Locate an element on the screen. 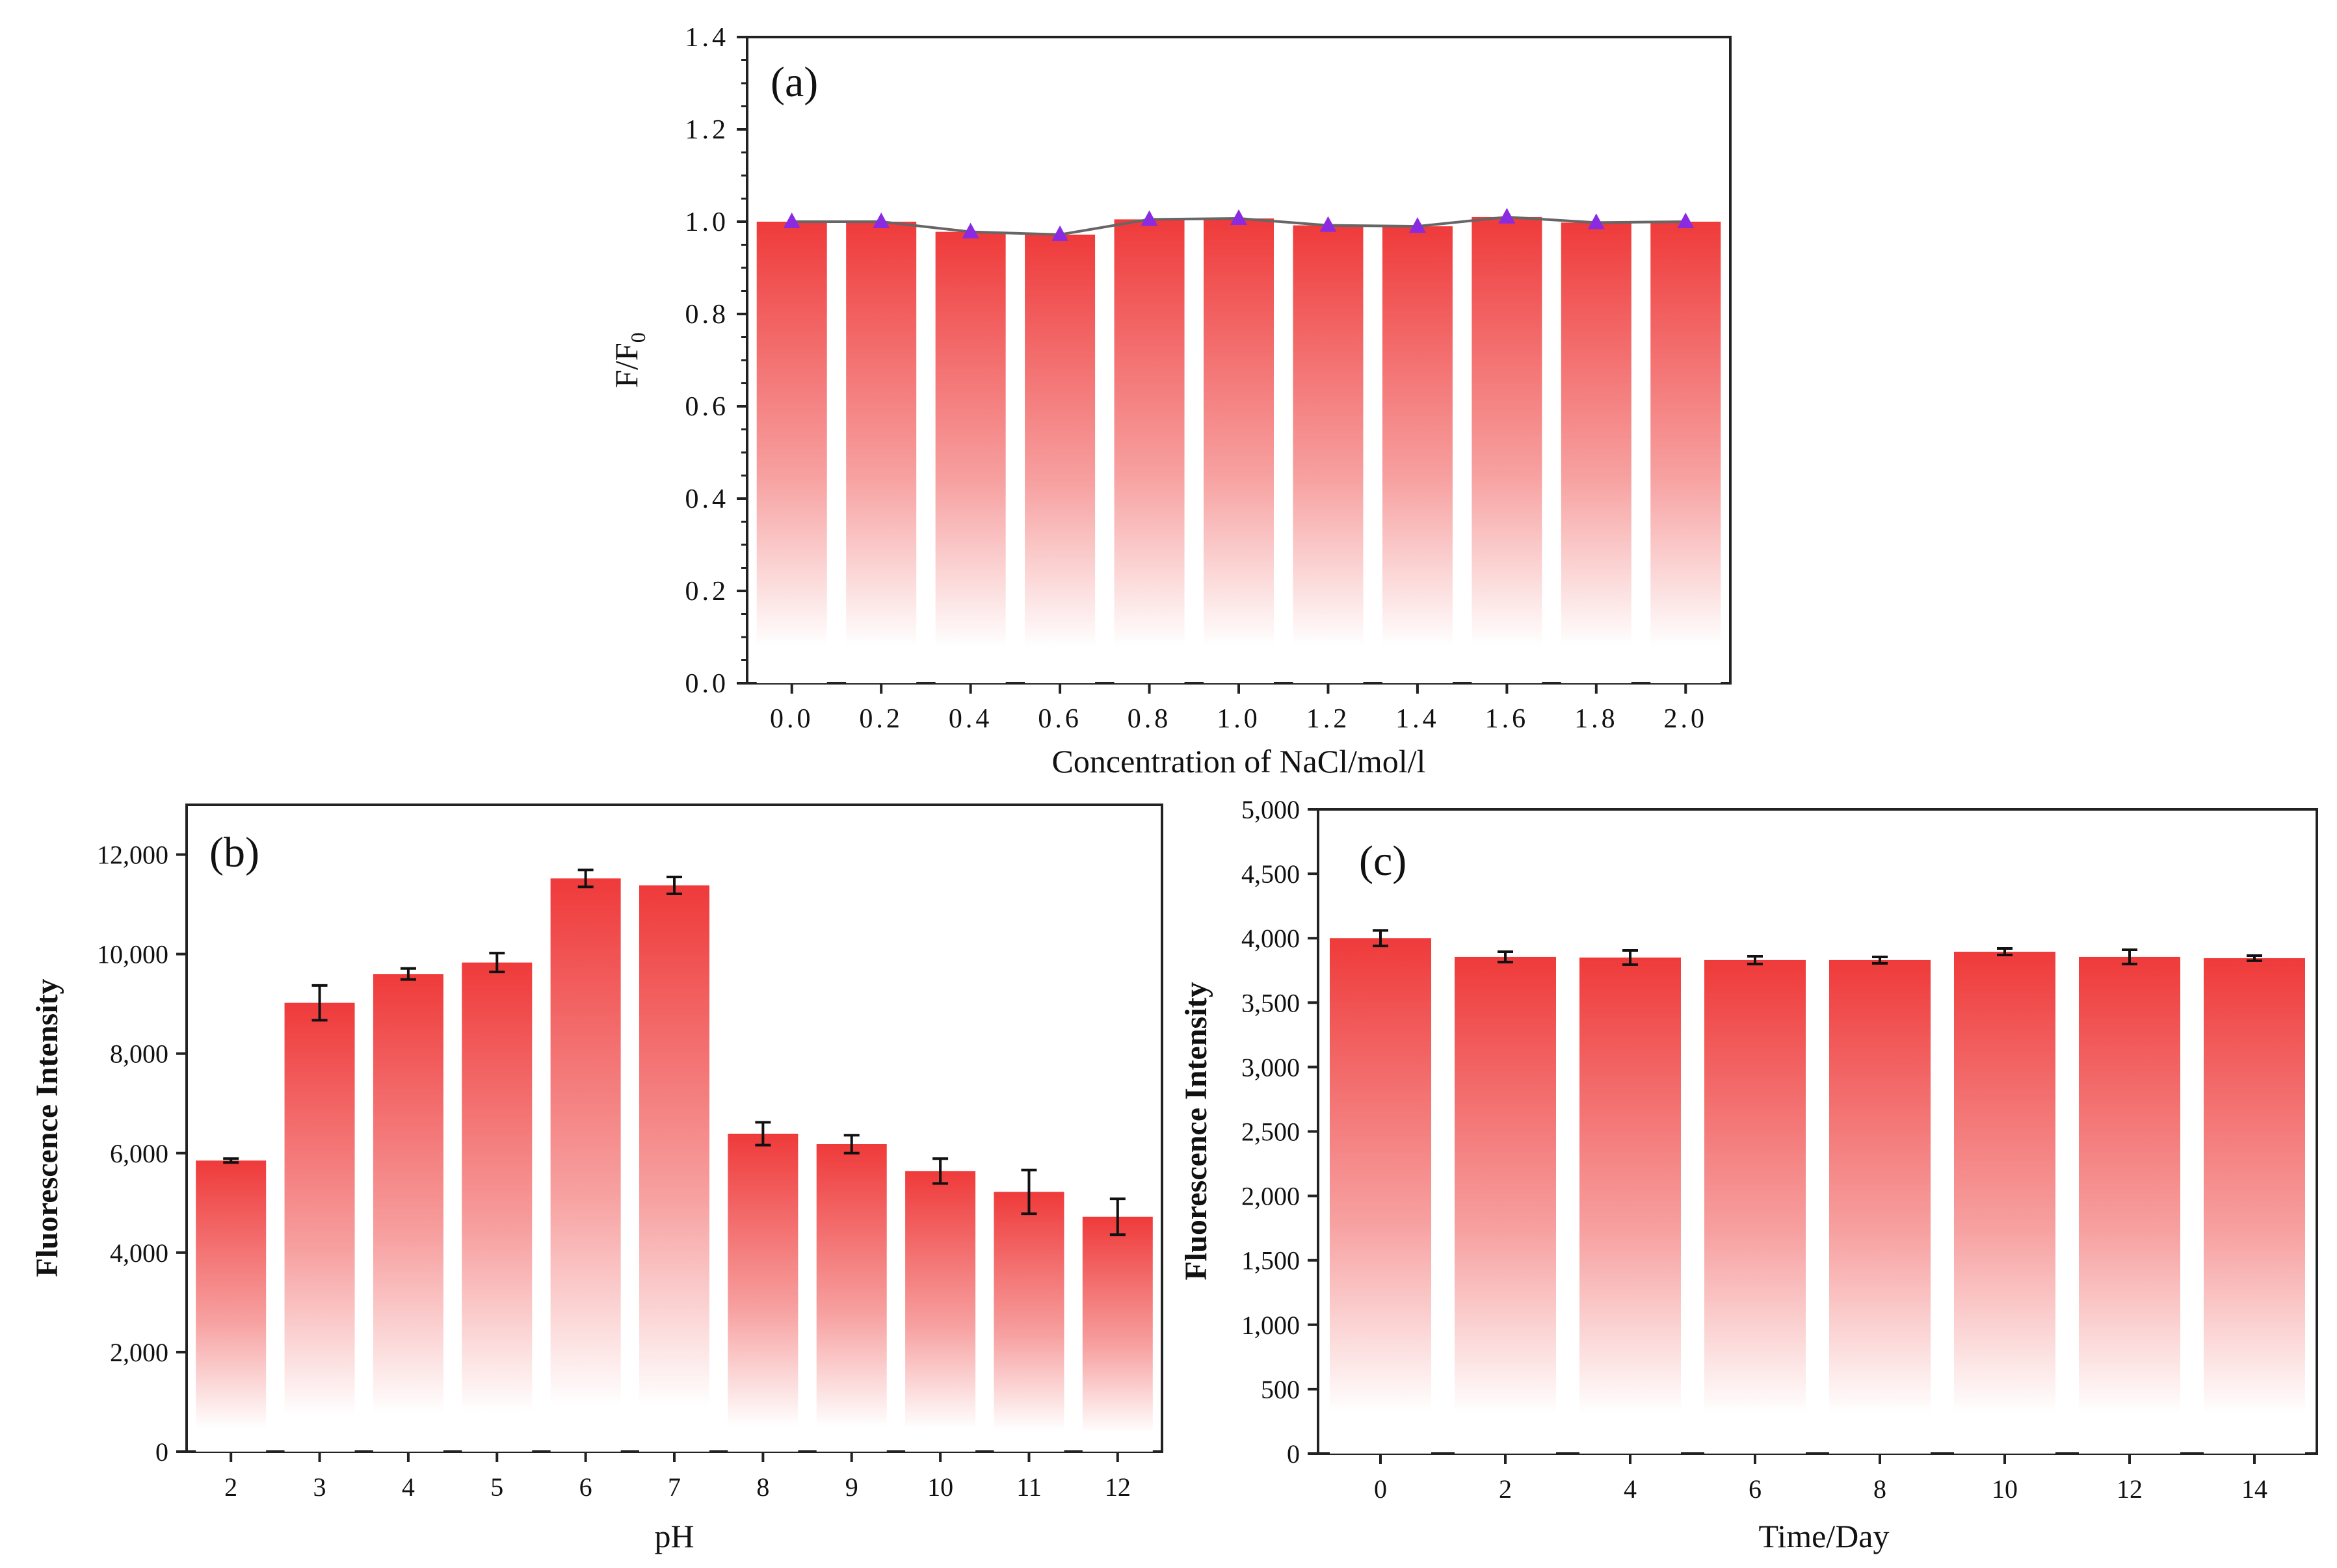  xlabel-a: Concentration of NaCl/mol/l is located at coordinates (1239, 761).